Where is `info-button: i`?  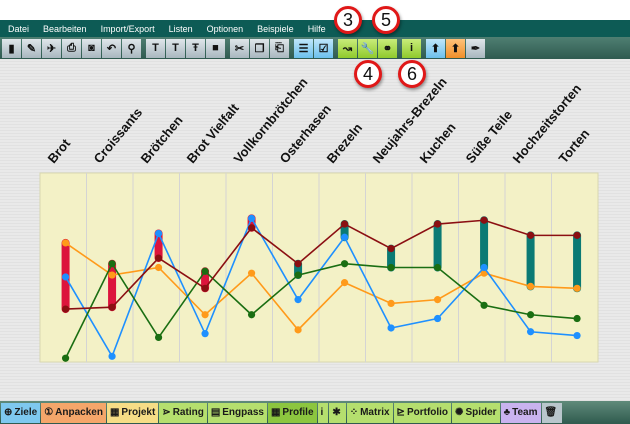
info-button: i is located at coordinates (411, 48).